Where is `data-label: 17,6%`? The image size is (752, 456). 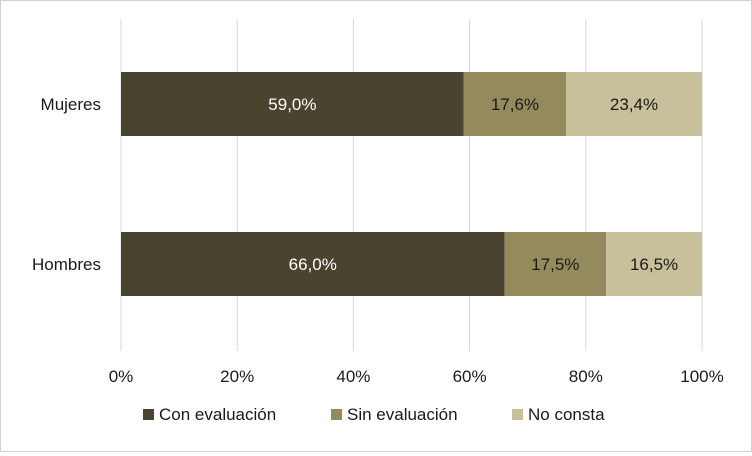
data-label: 17,6% is located at coordinates (515, 104).